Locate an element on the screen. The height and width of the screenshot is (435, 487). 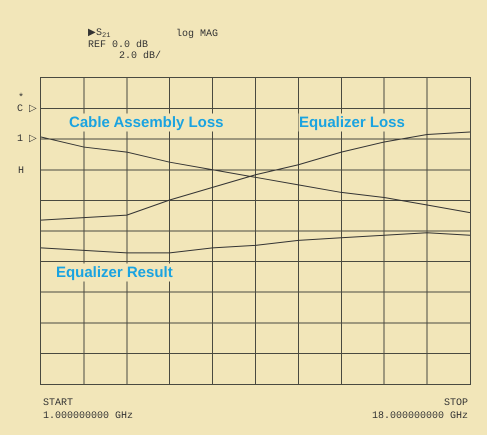
series-label: Equalizer Loss is located at coordinates (352, 122).